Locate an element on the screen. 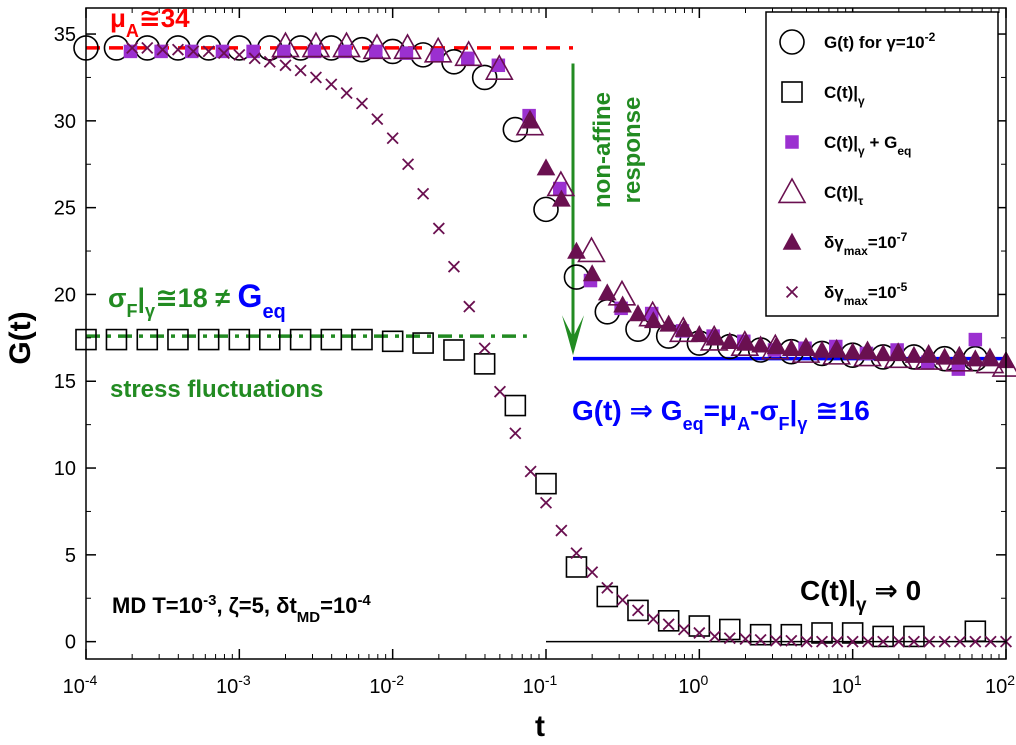 The height and width of the screenshot is (745, 1016). x-tick-label: 10⁻⁴ is located at coordinates (80, 685).